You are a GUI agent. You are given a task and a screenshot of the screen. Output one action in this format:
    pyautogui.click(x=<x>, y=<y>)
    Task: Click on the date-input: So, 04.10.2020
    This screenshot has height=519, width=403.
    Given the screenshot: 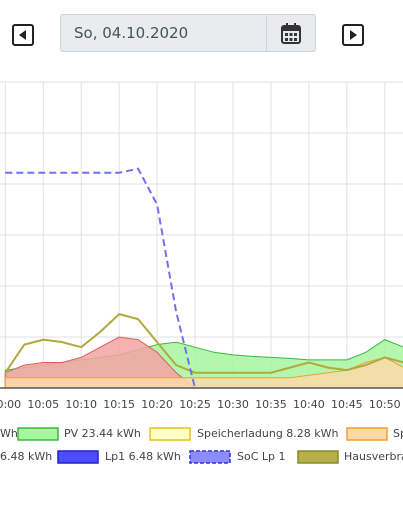 What is the action you would take?
    pyautogui.click(x=163, y=33)
    